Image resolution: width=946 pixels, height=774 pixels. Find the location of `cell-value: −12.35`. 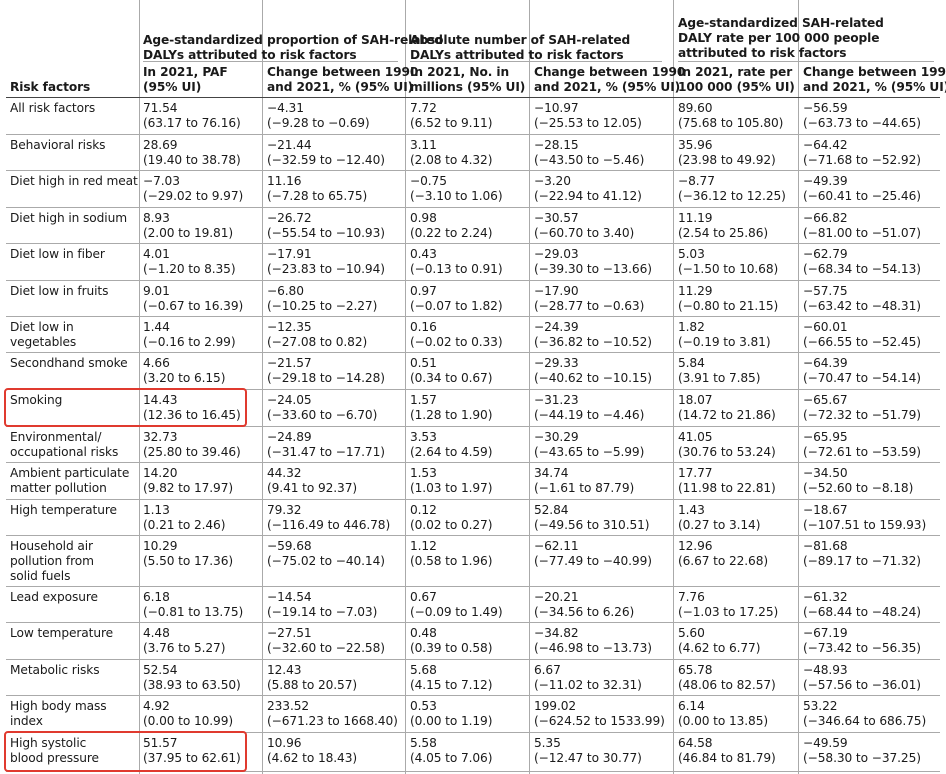

cell-value: −12.35 is located at coordinates (289, 327).